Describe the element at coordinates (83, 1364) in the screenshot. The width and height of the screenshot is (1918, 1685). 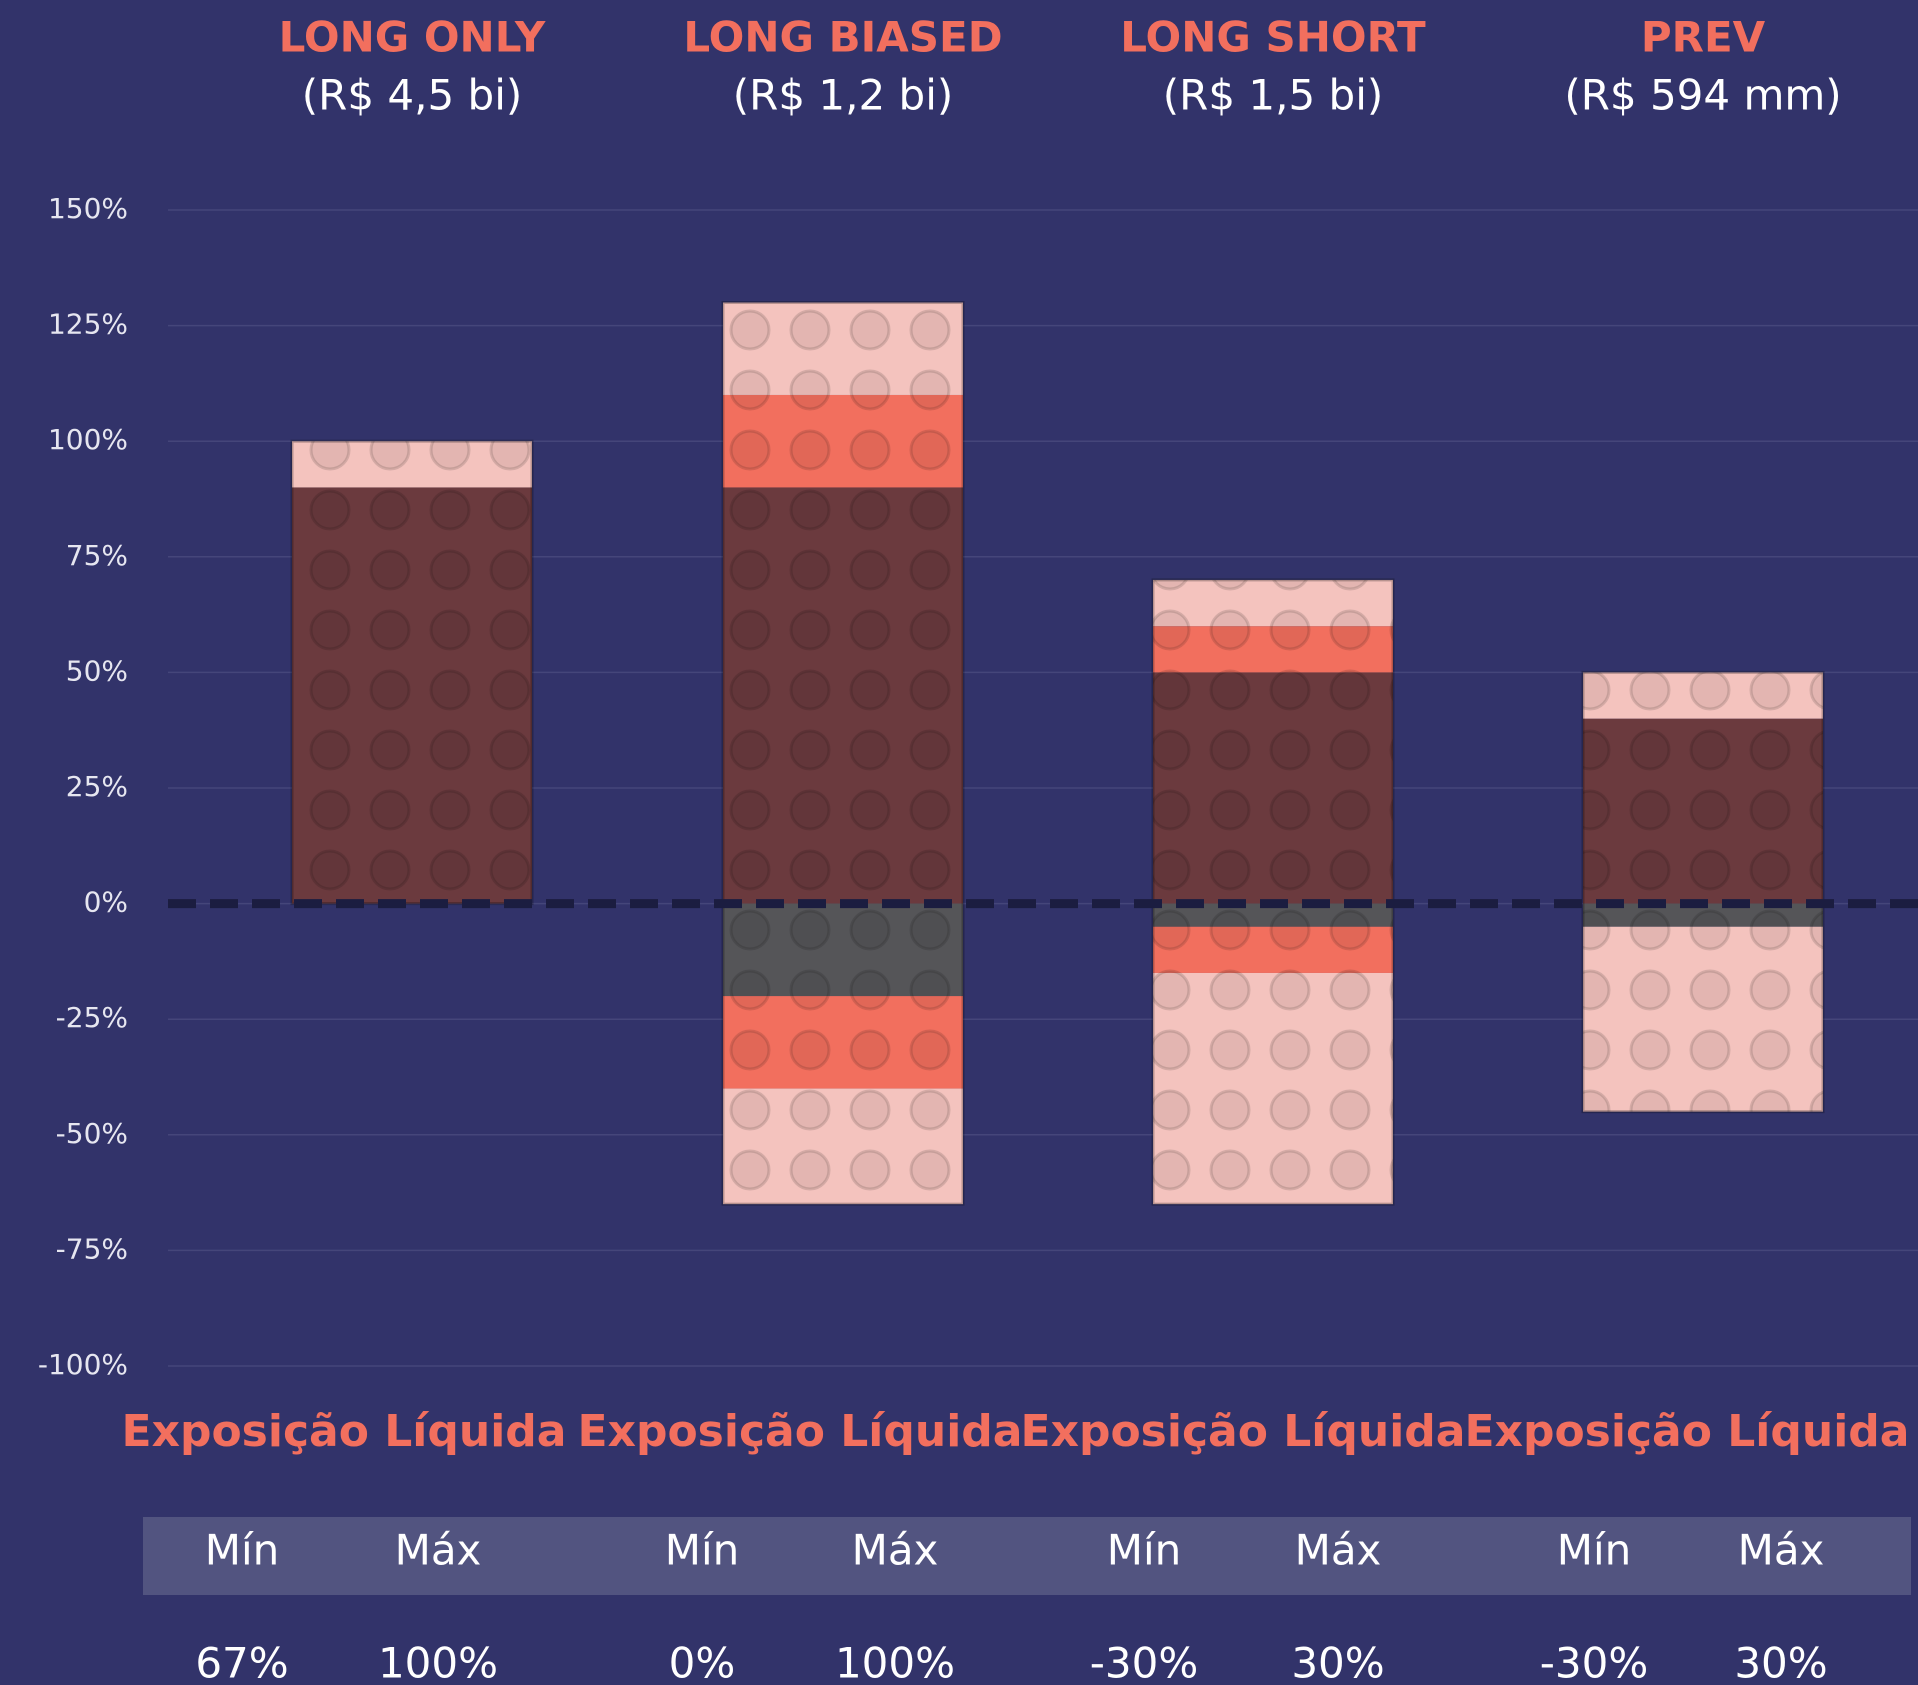
I see `y-tick-label: -100%` at that location.